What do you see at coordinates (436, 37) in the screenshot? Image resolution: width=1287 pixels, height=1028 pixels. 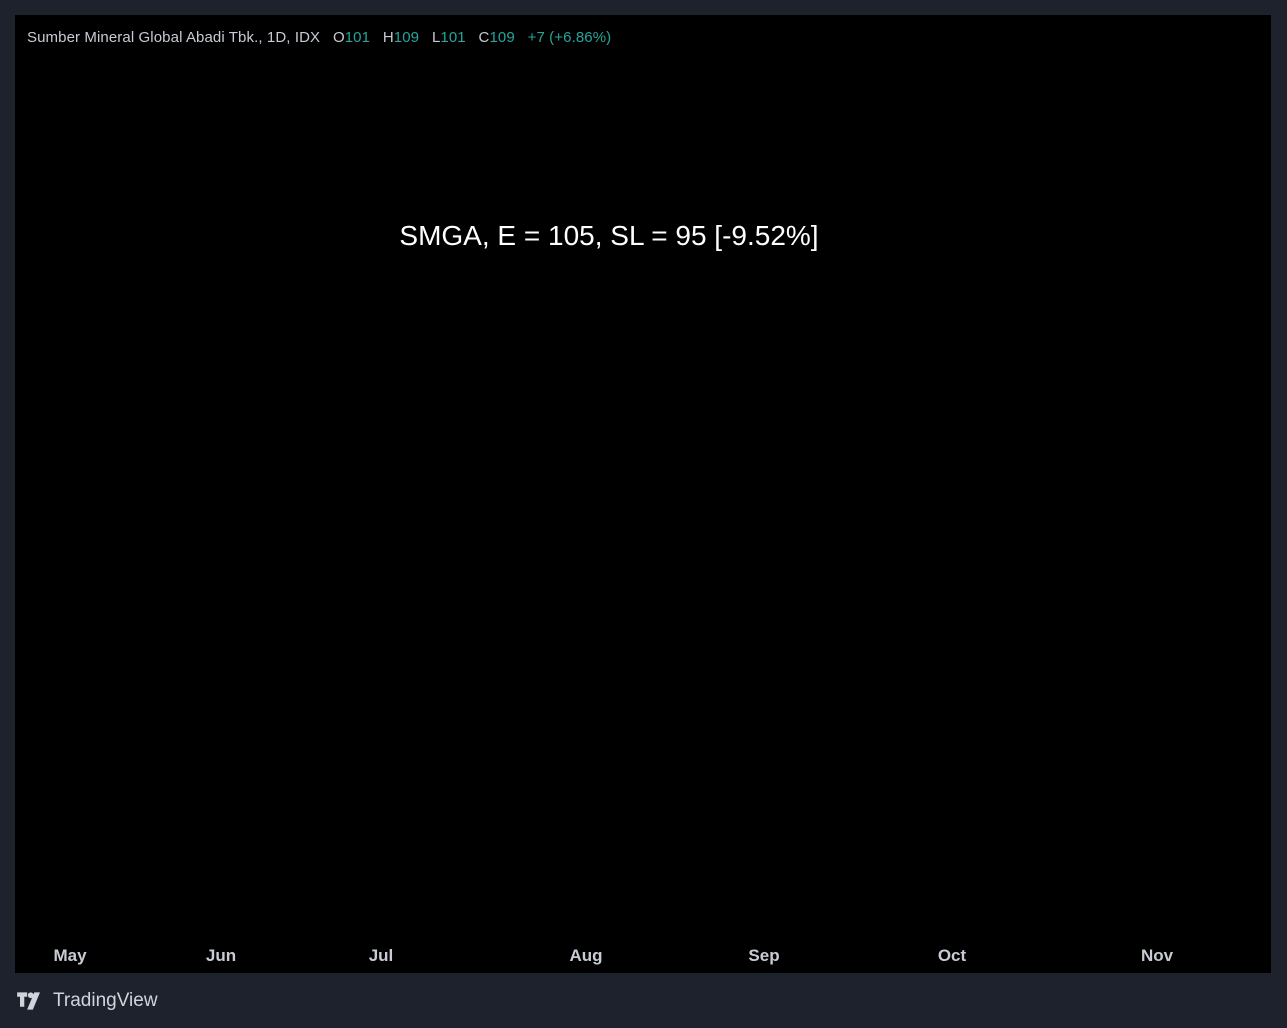 I see `low-label: L` at bounding box center [436, 37].